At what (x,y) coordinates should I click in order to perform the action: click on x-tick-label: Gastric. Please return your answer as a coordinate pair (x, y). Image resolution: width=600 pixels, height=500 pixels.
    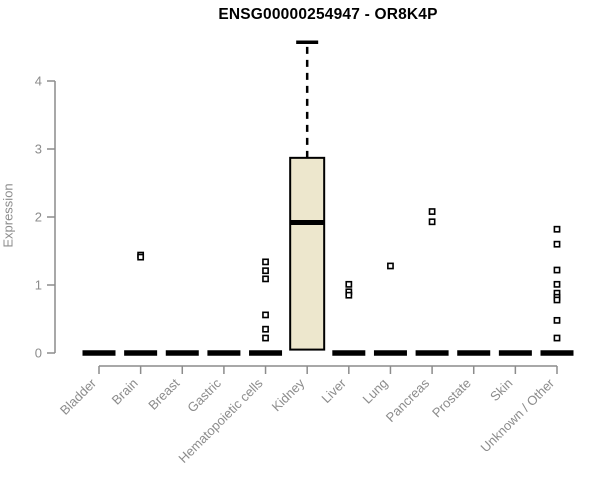
    Looking at the image, I should click on (204, 395).